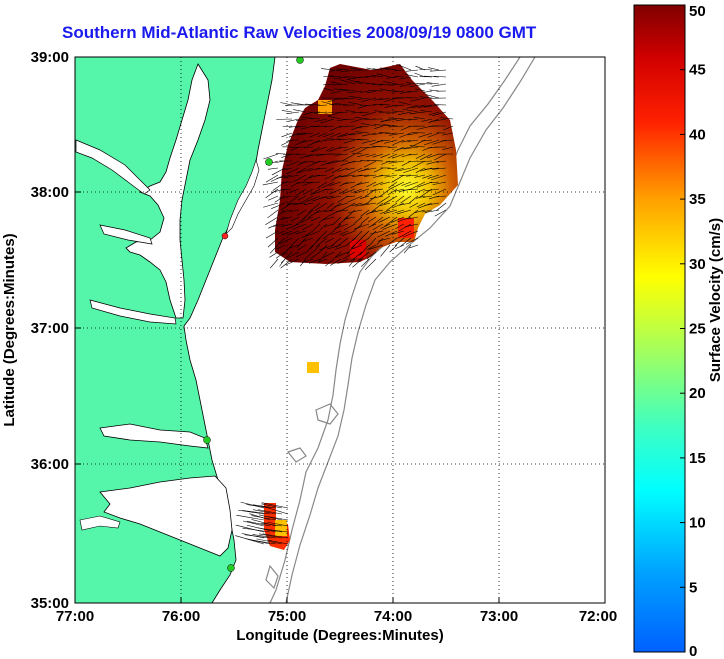 Image resolution: width=724 pixels, height=659 pixels. I want to click on velocity-cell, so click(406, 228).